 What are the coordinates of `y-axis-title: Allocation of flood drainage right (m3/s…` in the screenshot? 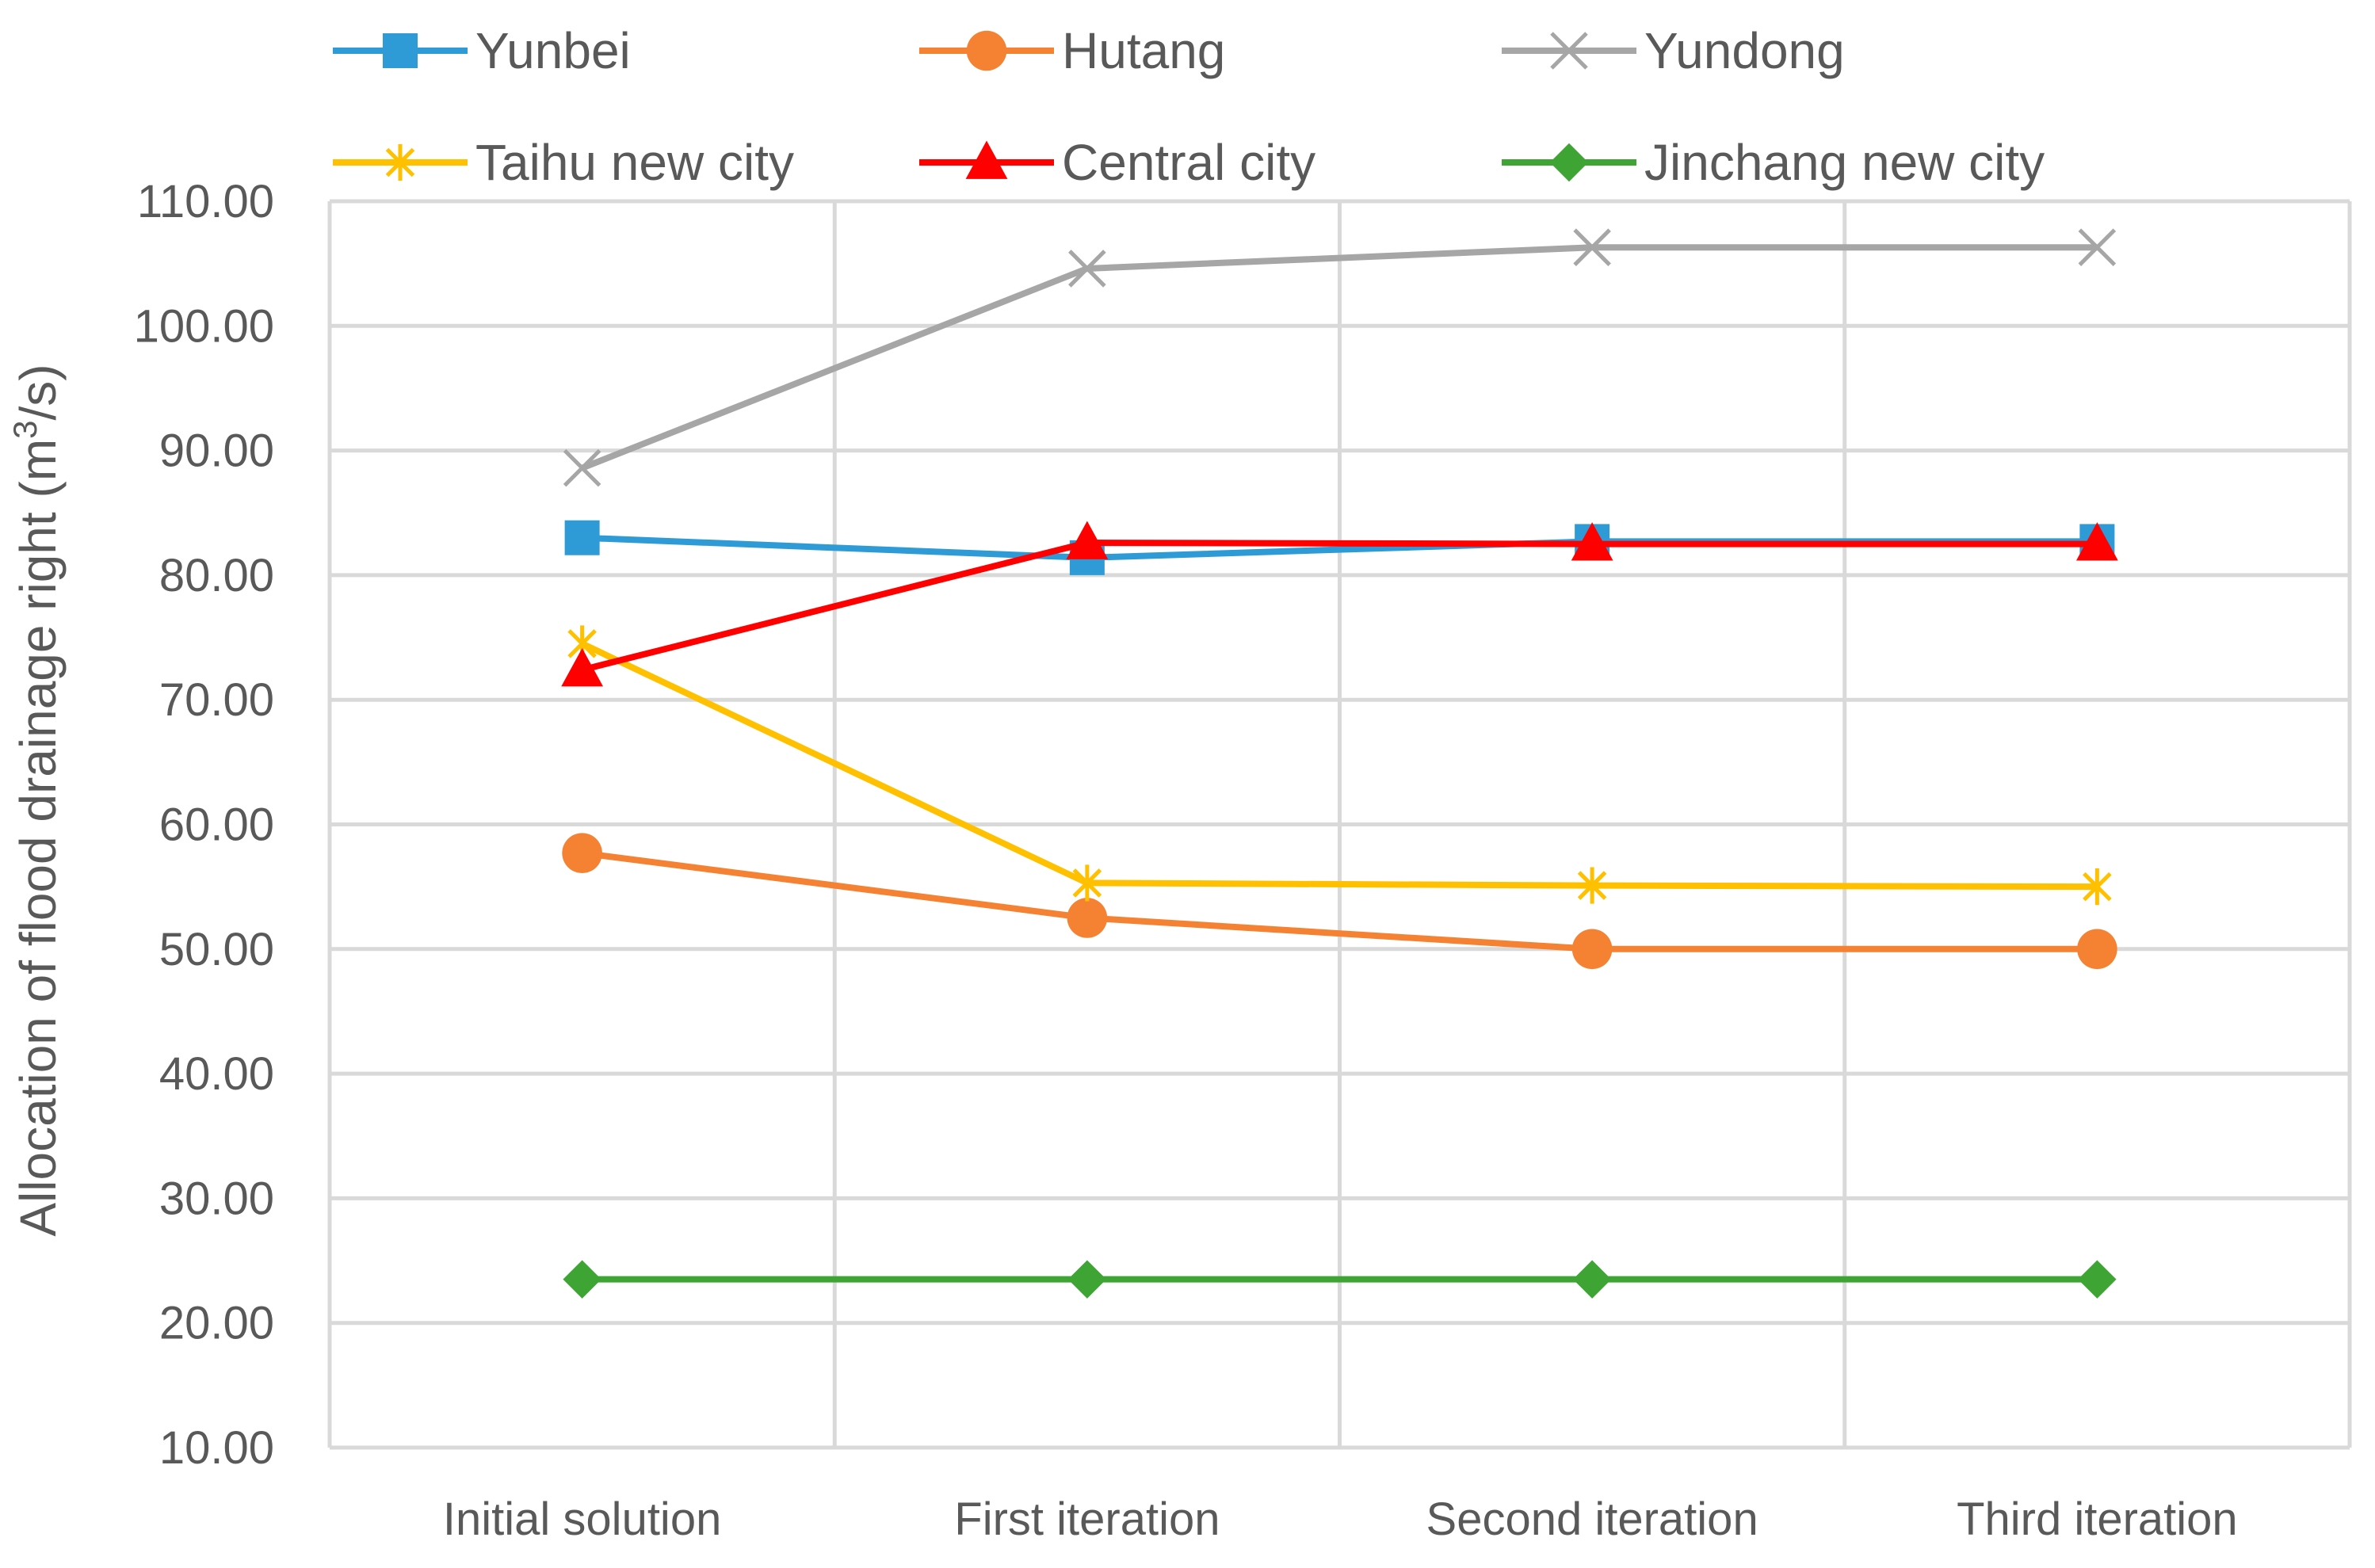 It's located at (36, 800).